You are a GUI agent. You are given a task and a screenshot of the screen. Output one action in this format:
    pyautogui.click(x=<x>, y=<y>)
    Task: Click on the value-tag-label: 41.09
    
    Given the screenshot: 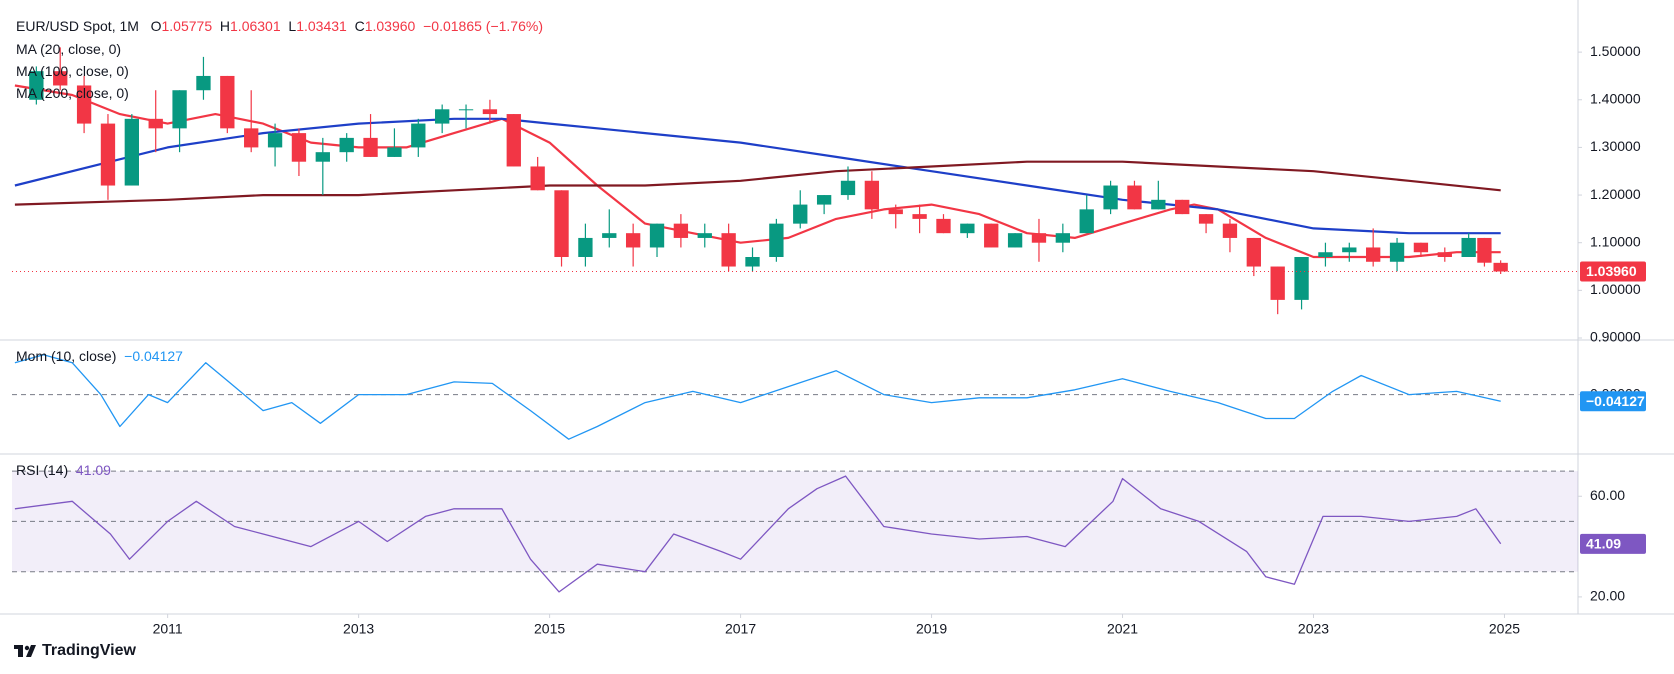 What is the action you would take?
    pyautogui.click(x=1603, y=544)
    